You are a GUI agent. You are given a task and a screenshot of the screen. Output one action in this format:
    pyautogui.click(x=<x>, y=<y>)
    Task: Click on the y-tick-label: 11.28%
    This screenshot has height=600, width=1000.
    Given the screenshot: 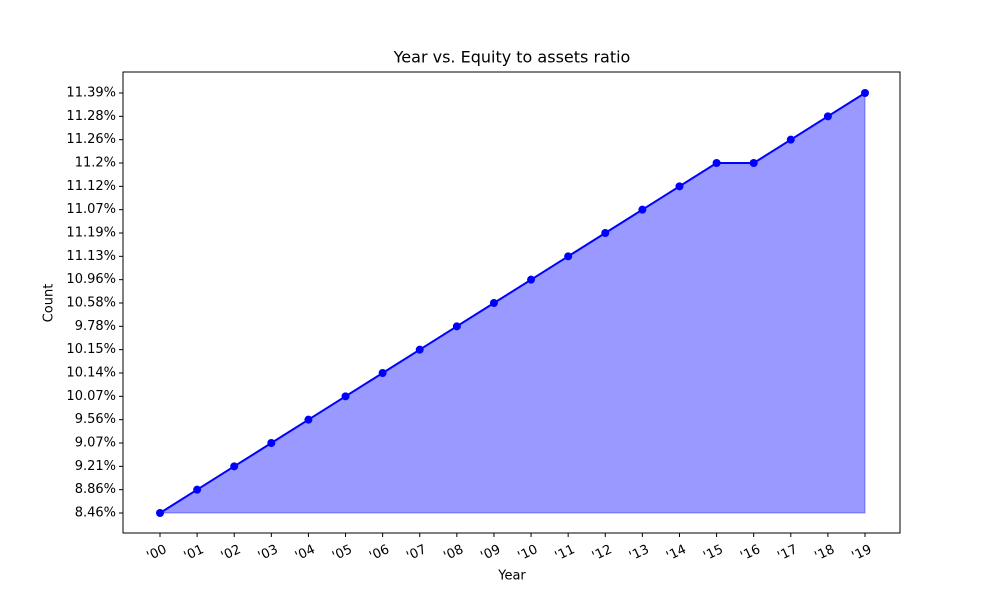 What is the action you would take?
    pyautogui.click(x=91, y=116)
    